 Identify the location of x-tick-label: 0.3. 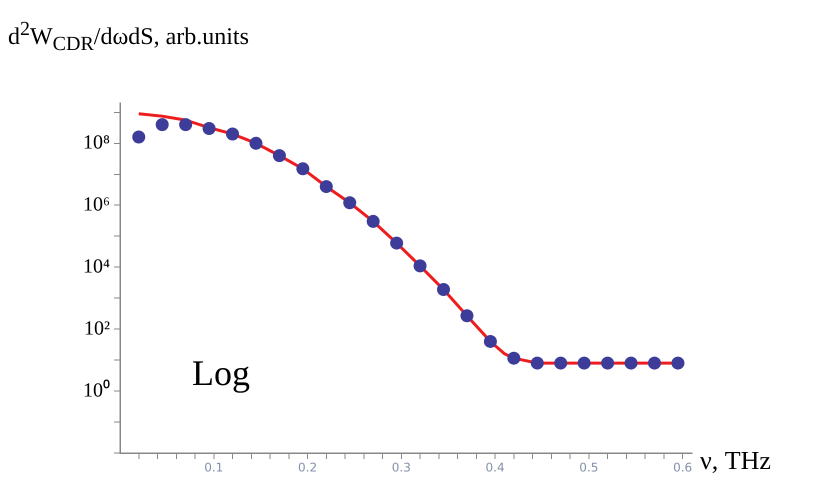
(401, 467).